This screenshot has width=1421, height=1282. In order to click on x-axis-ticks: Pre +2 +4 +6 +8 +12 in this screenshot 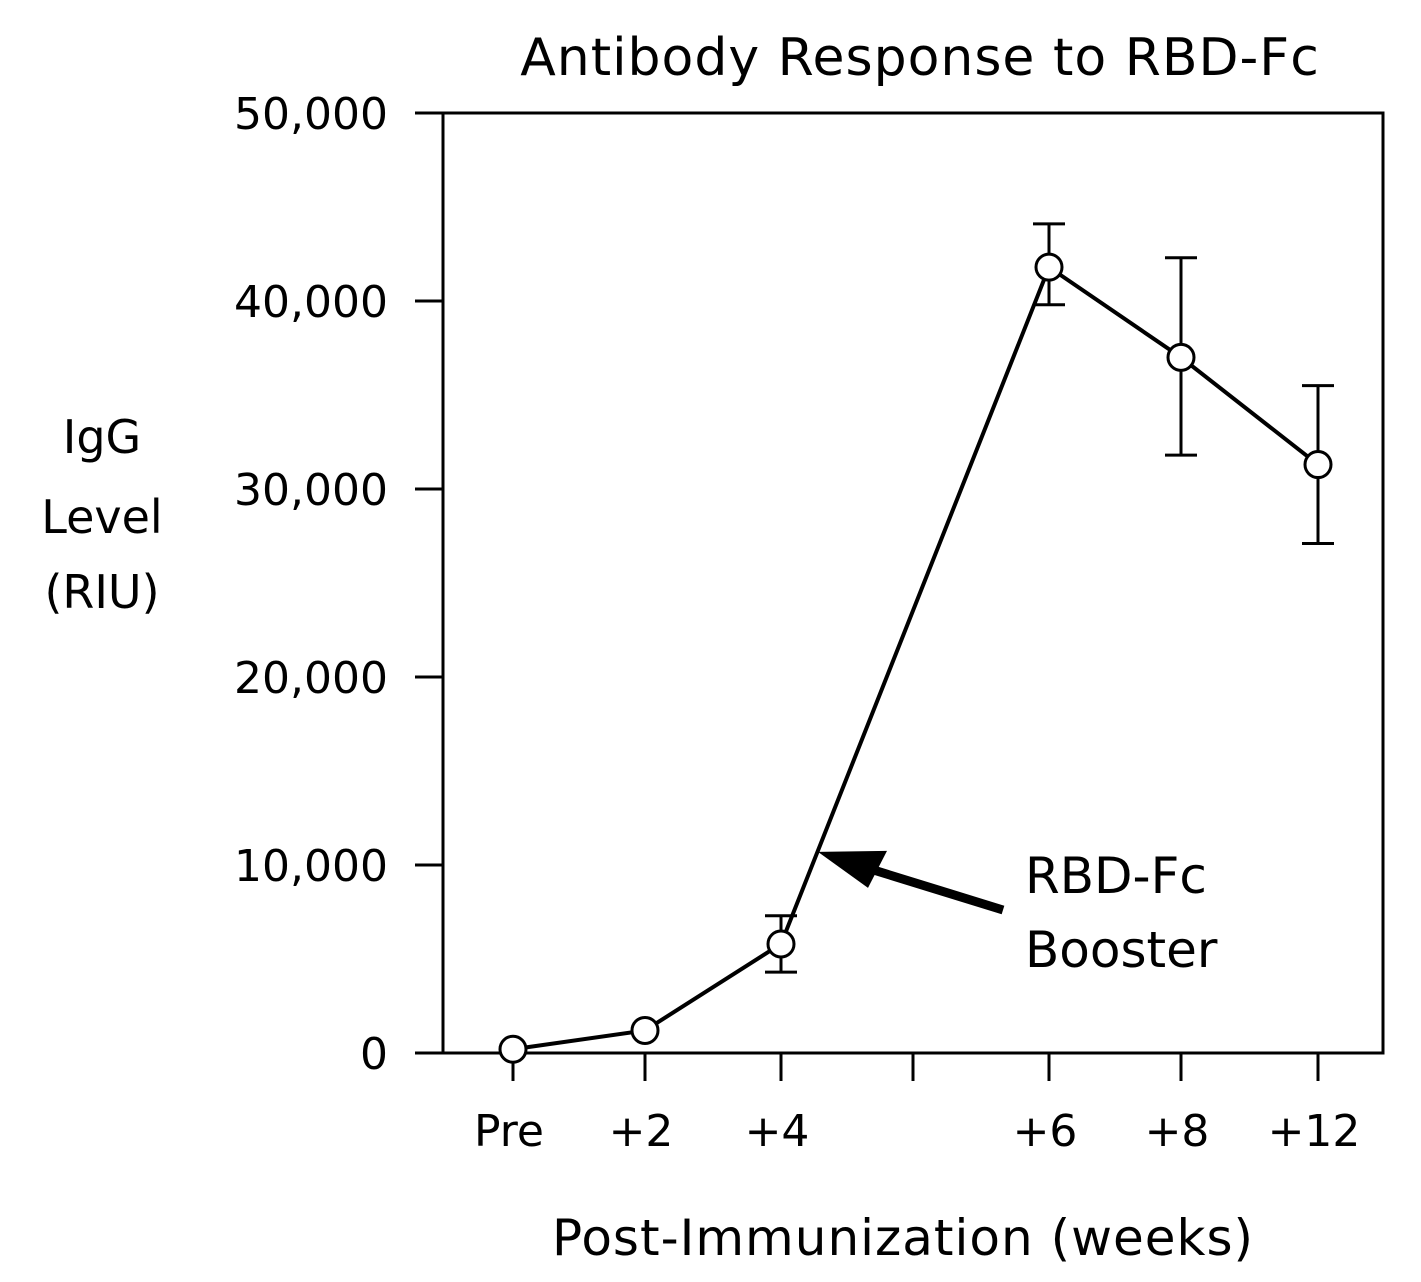, I will do `click(917, 1105)`.